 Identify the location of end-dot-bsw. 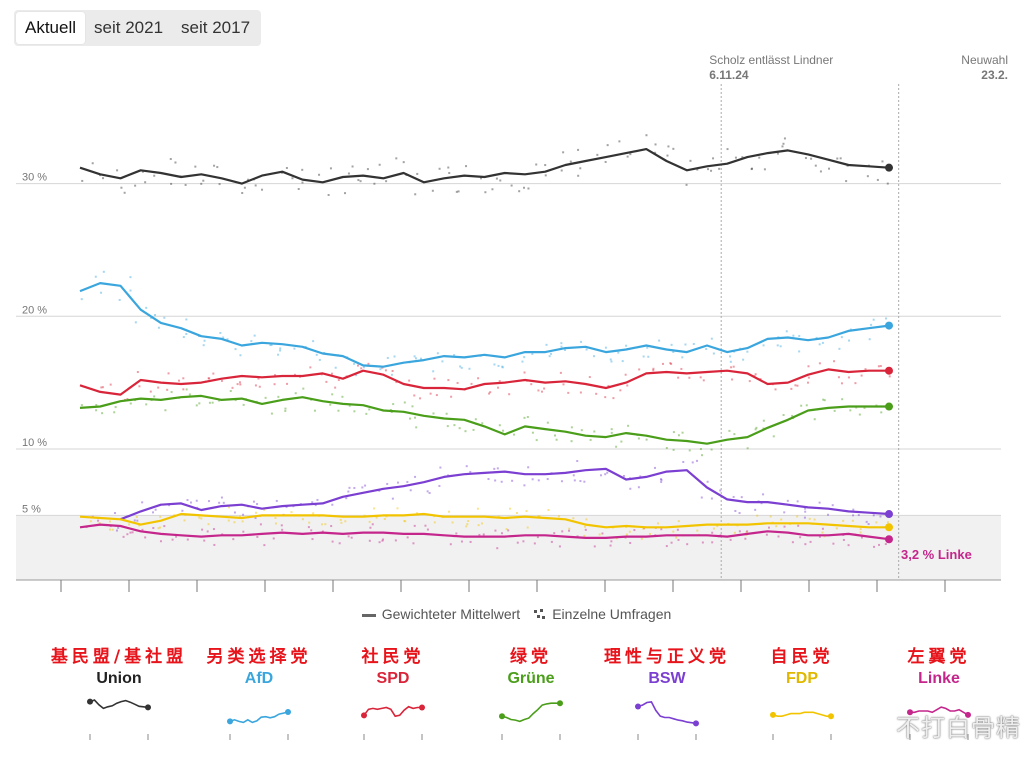
(889, 514).